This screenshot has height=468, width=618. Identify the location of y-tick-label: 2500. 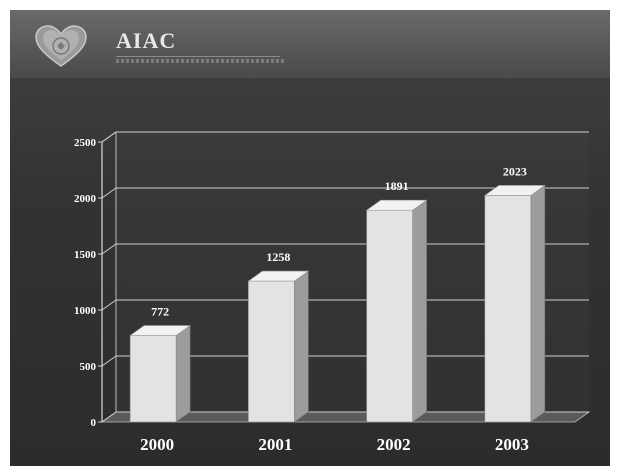
(85, 143).